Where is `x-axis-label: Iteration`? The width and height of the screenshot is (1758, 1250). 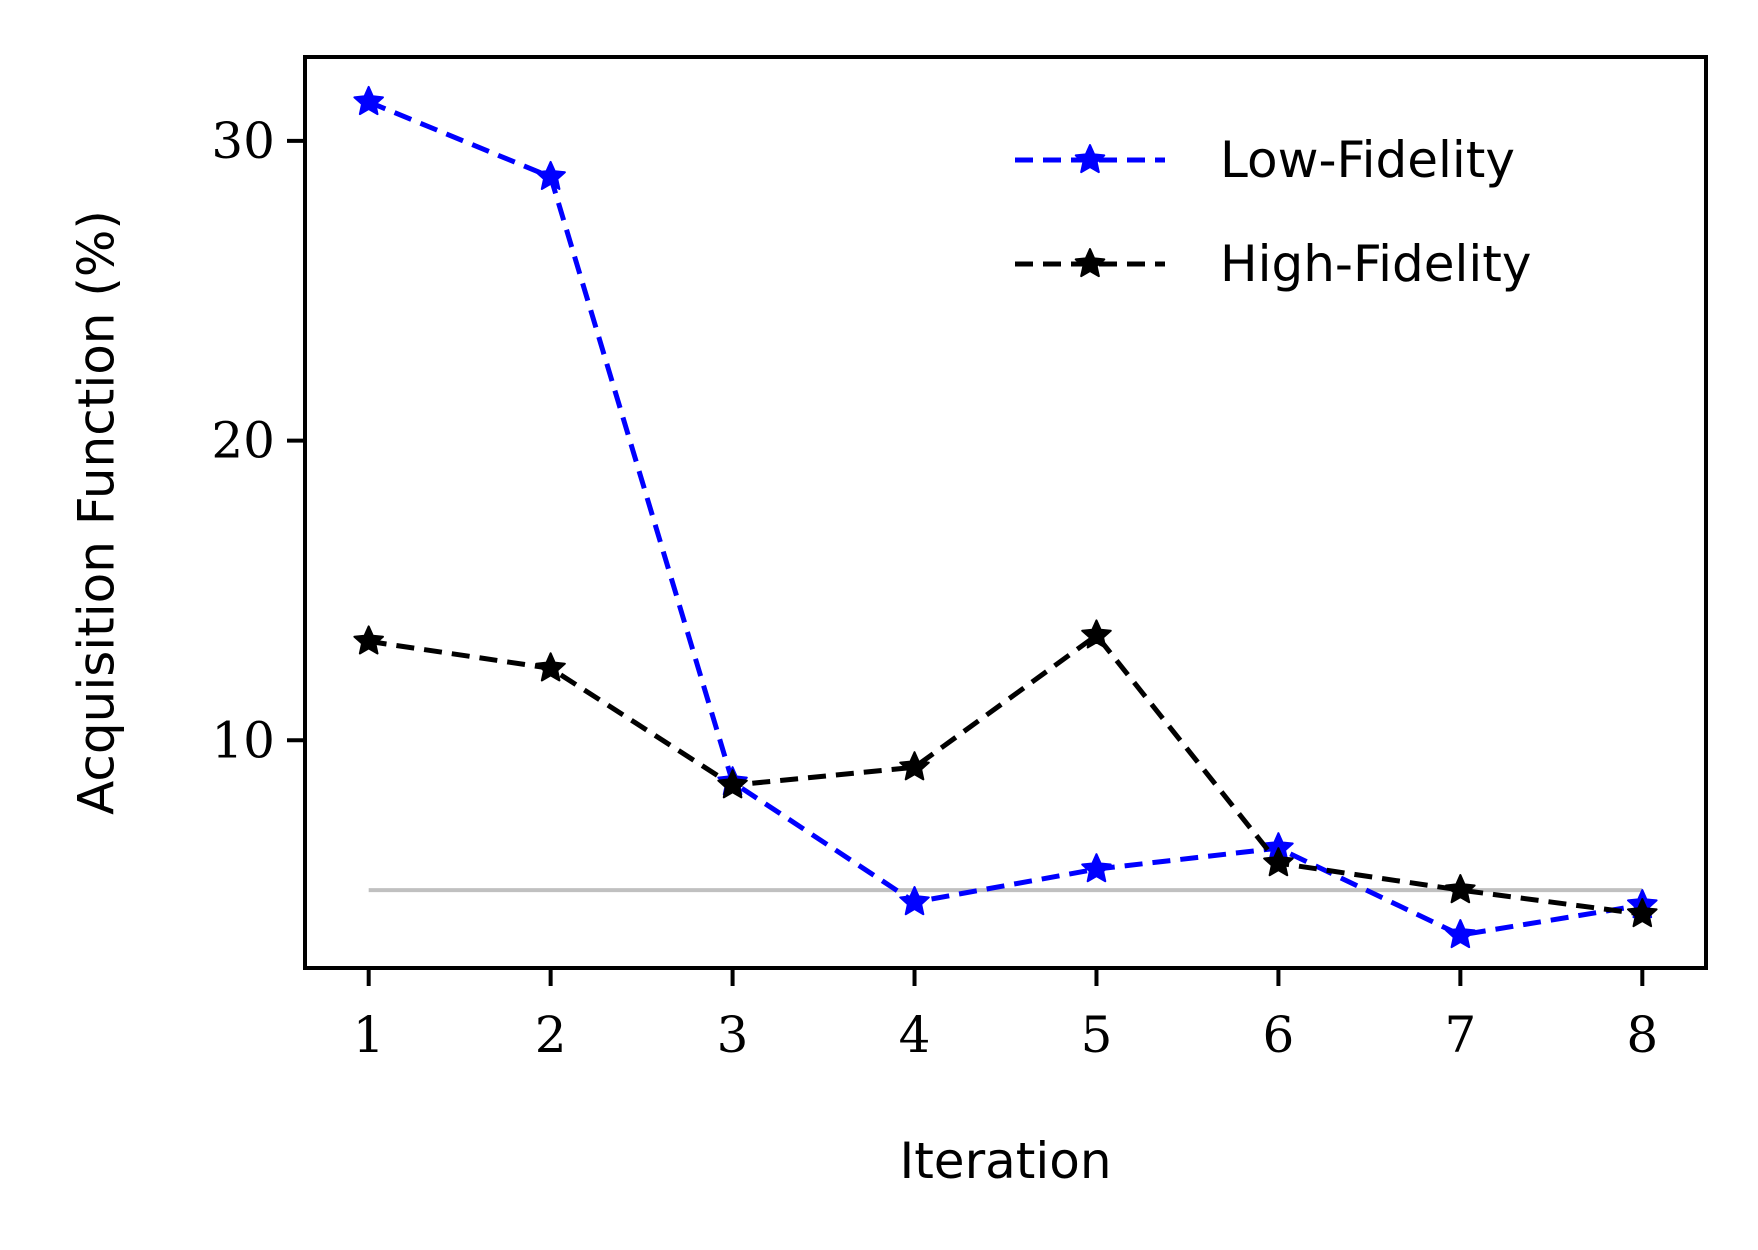 x-axis-label: Iteration is located at coordinates (1005, 1161).